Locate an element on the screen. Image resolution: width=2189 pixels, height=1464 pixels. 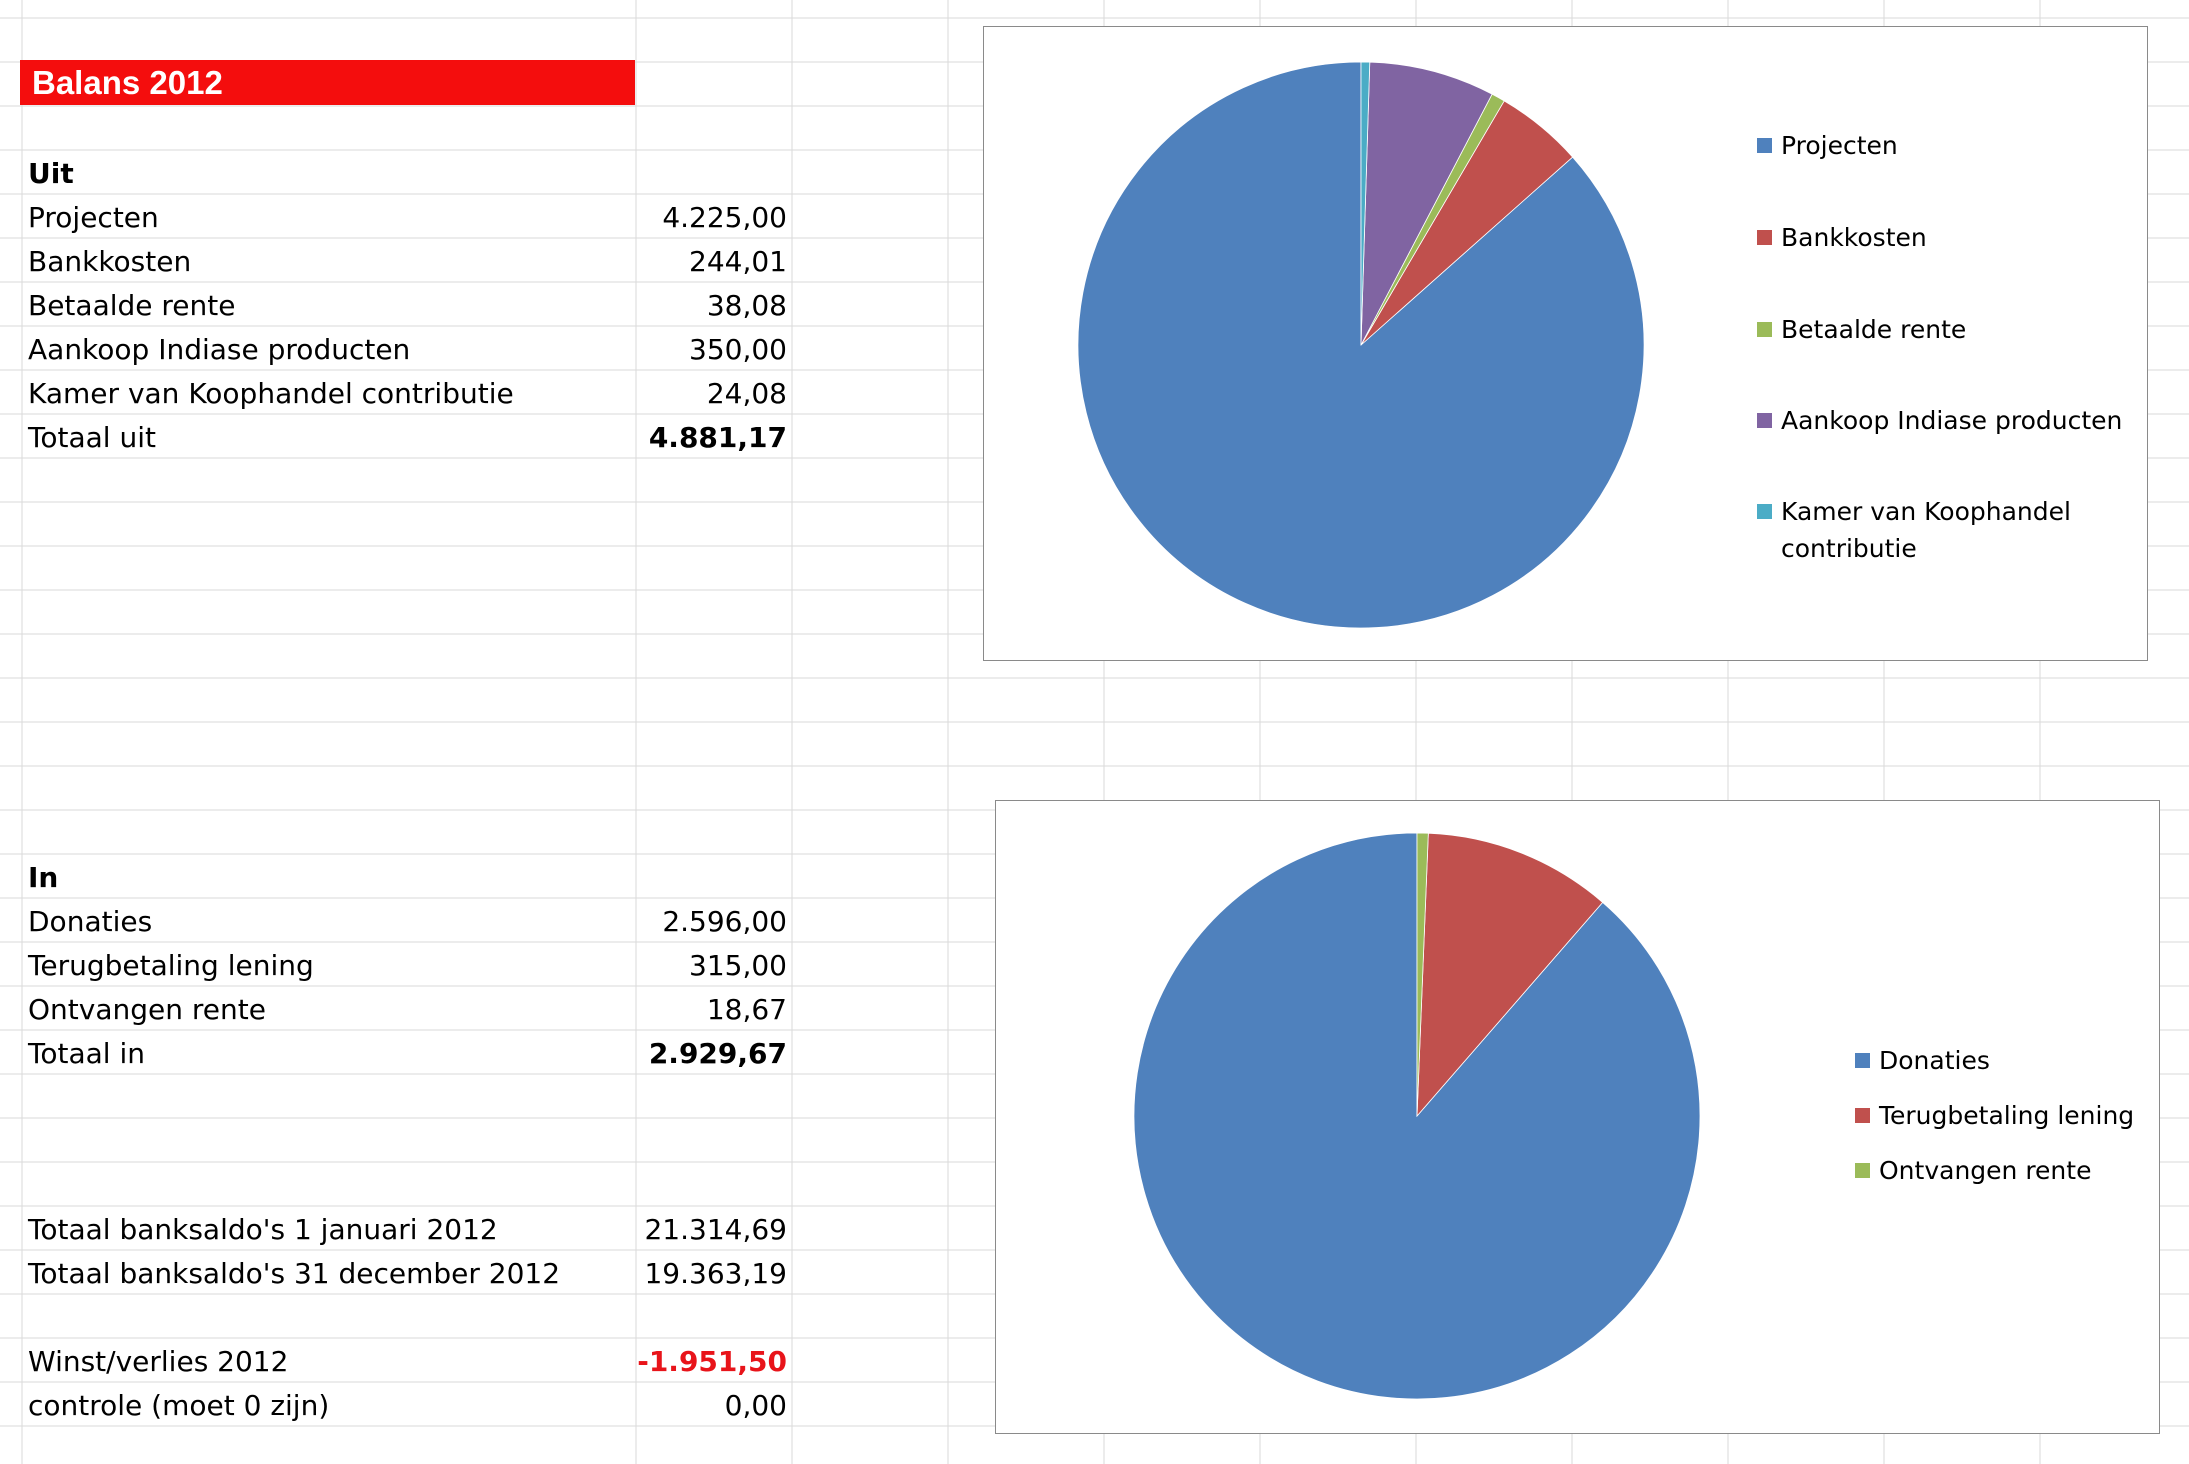
saldo-end-value: 19.363,19 is located at coordinates (715, 1273).